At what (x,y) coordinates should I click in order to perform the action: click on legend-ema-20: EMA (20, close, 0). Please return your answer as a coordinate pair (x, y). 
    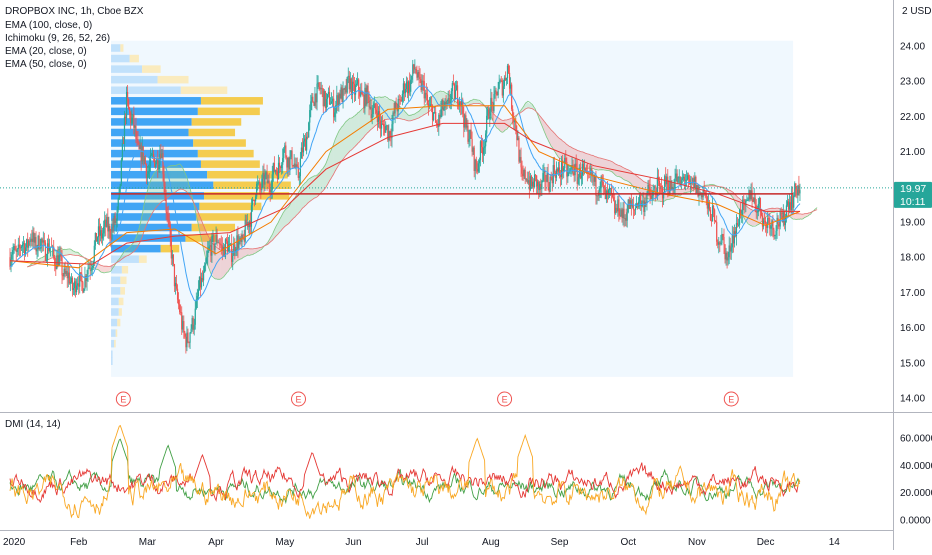
    Looking at the image, I should click on (46, 51).